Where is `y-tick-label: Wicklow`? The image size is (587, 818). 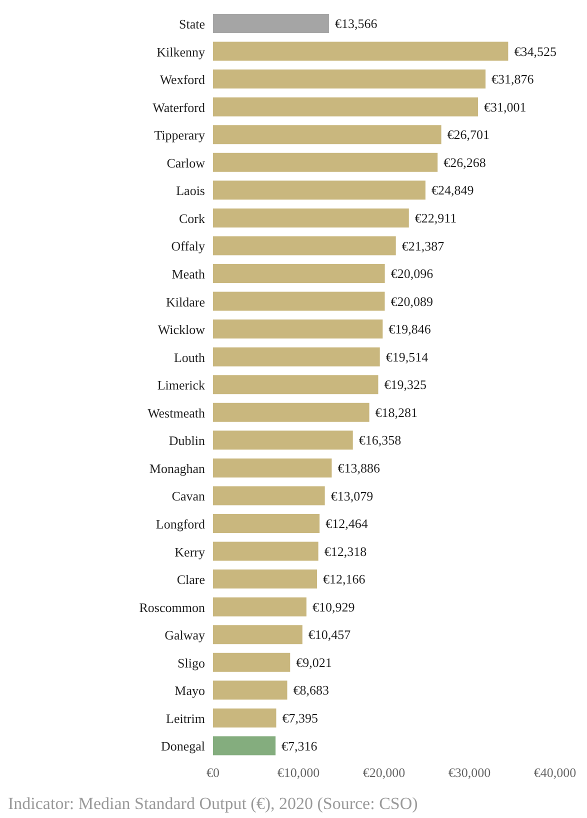 y-tick-label: Wicklow is located at coordinates (182, 330).